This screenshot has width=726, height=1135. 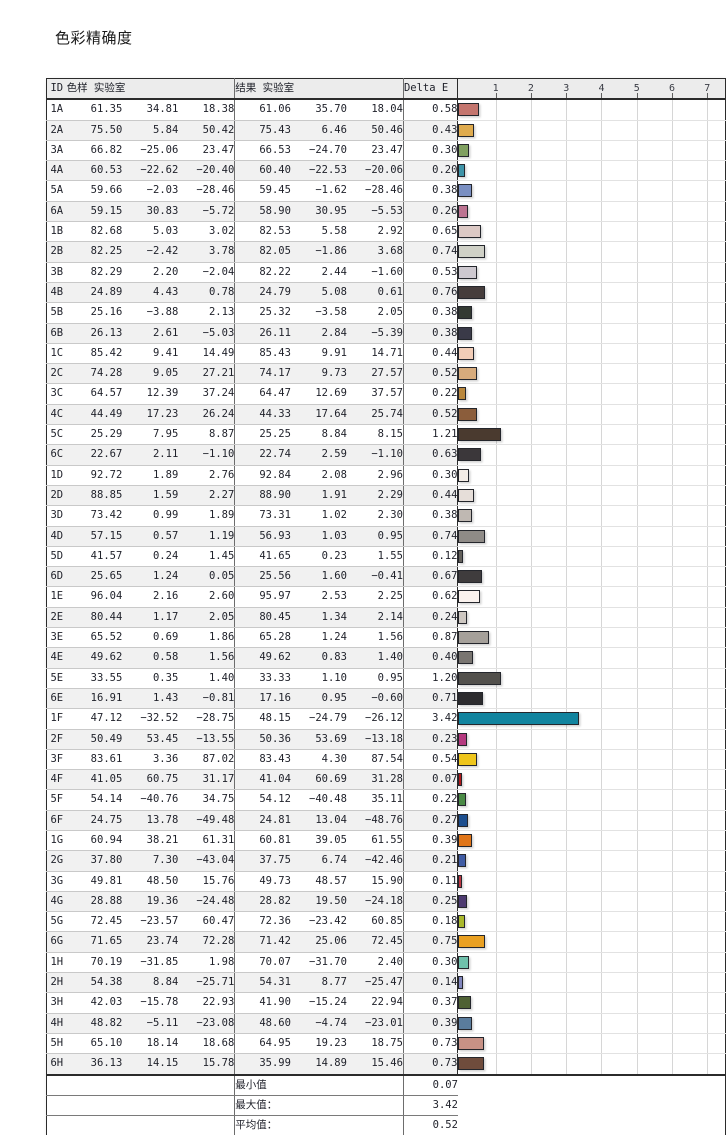 What do you see at coordinates (56, 902) in the screenshot?
I see `cell-patch-id: 4G` at bounding box center [56, 902].